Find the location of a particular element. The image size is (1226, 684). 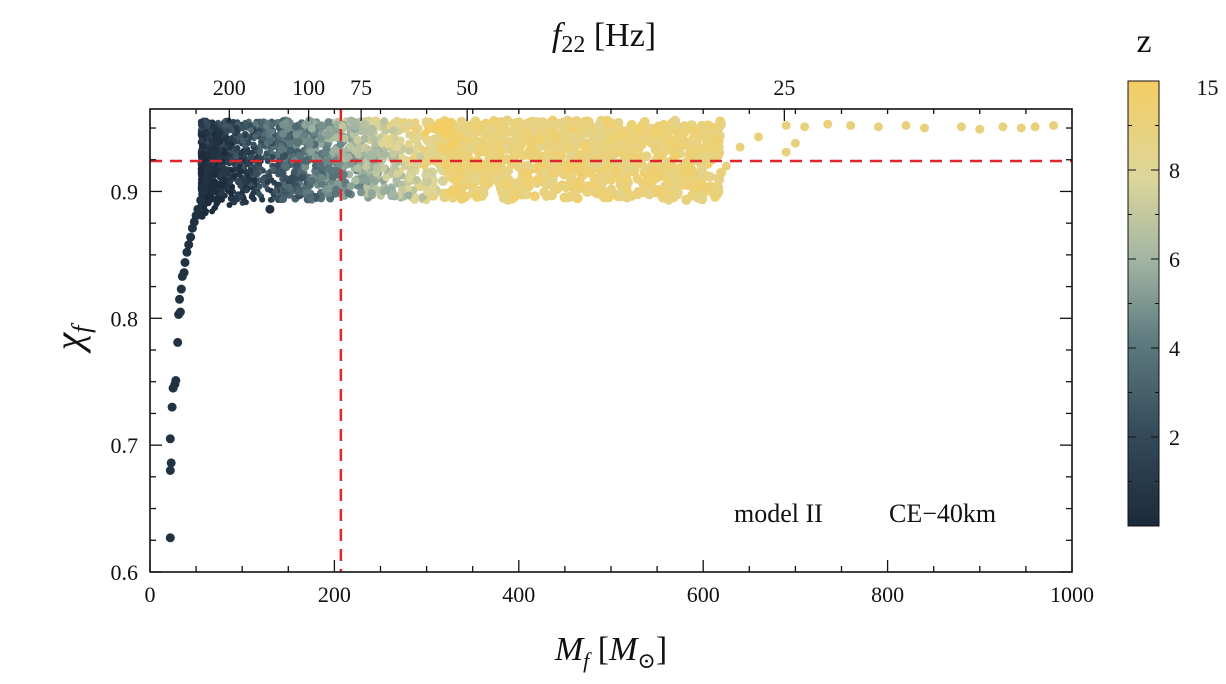

y-axis-title: χf is located at coordinates (71, 338).